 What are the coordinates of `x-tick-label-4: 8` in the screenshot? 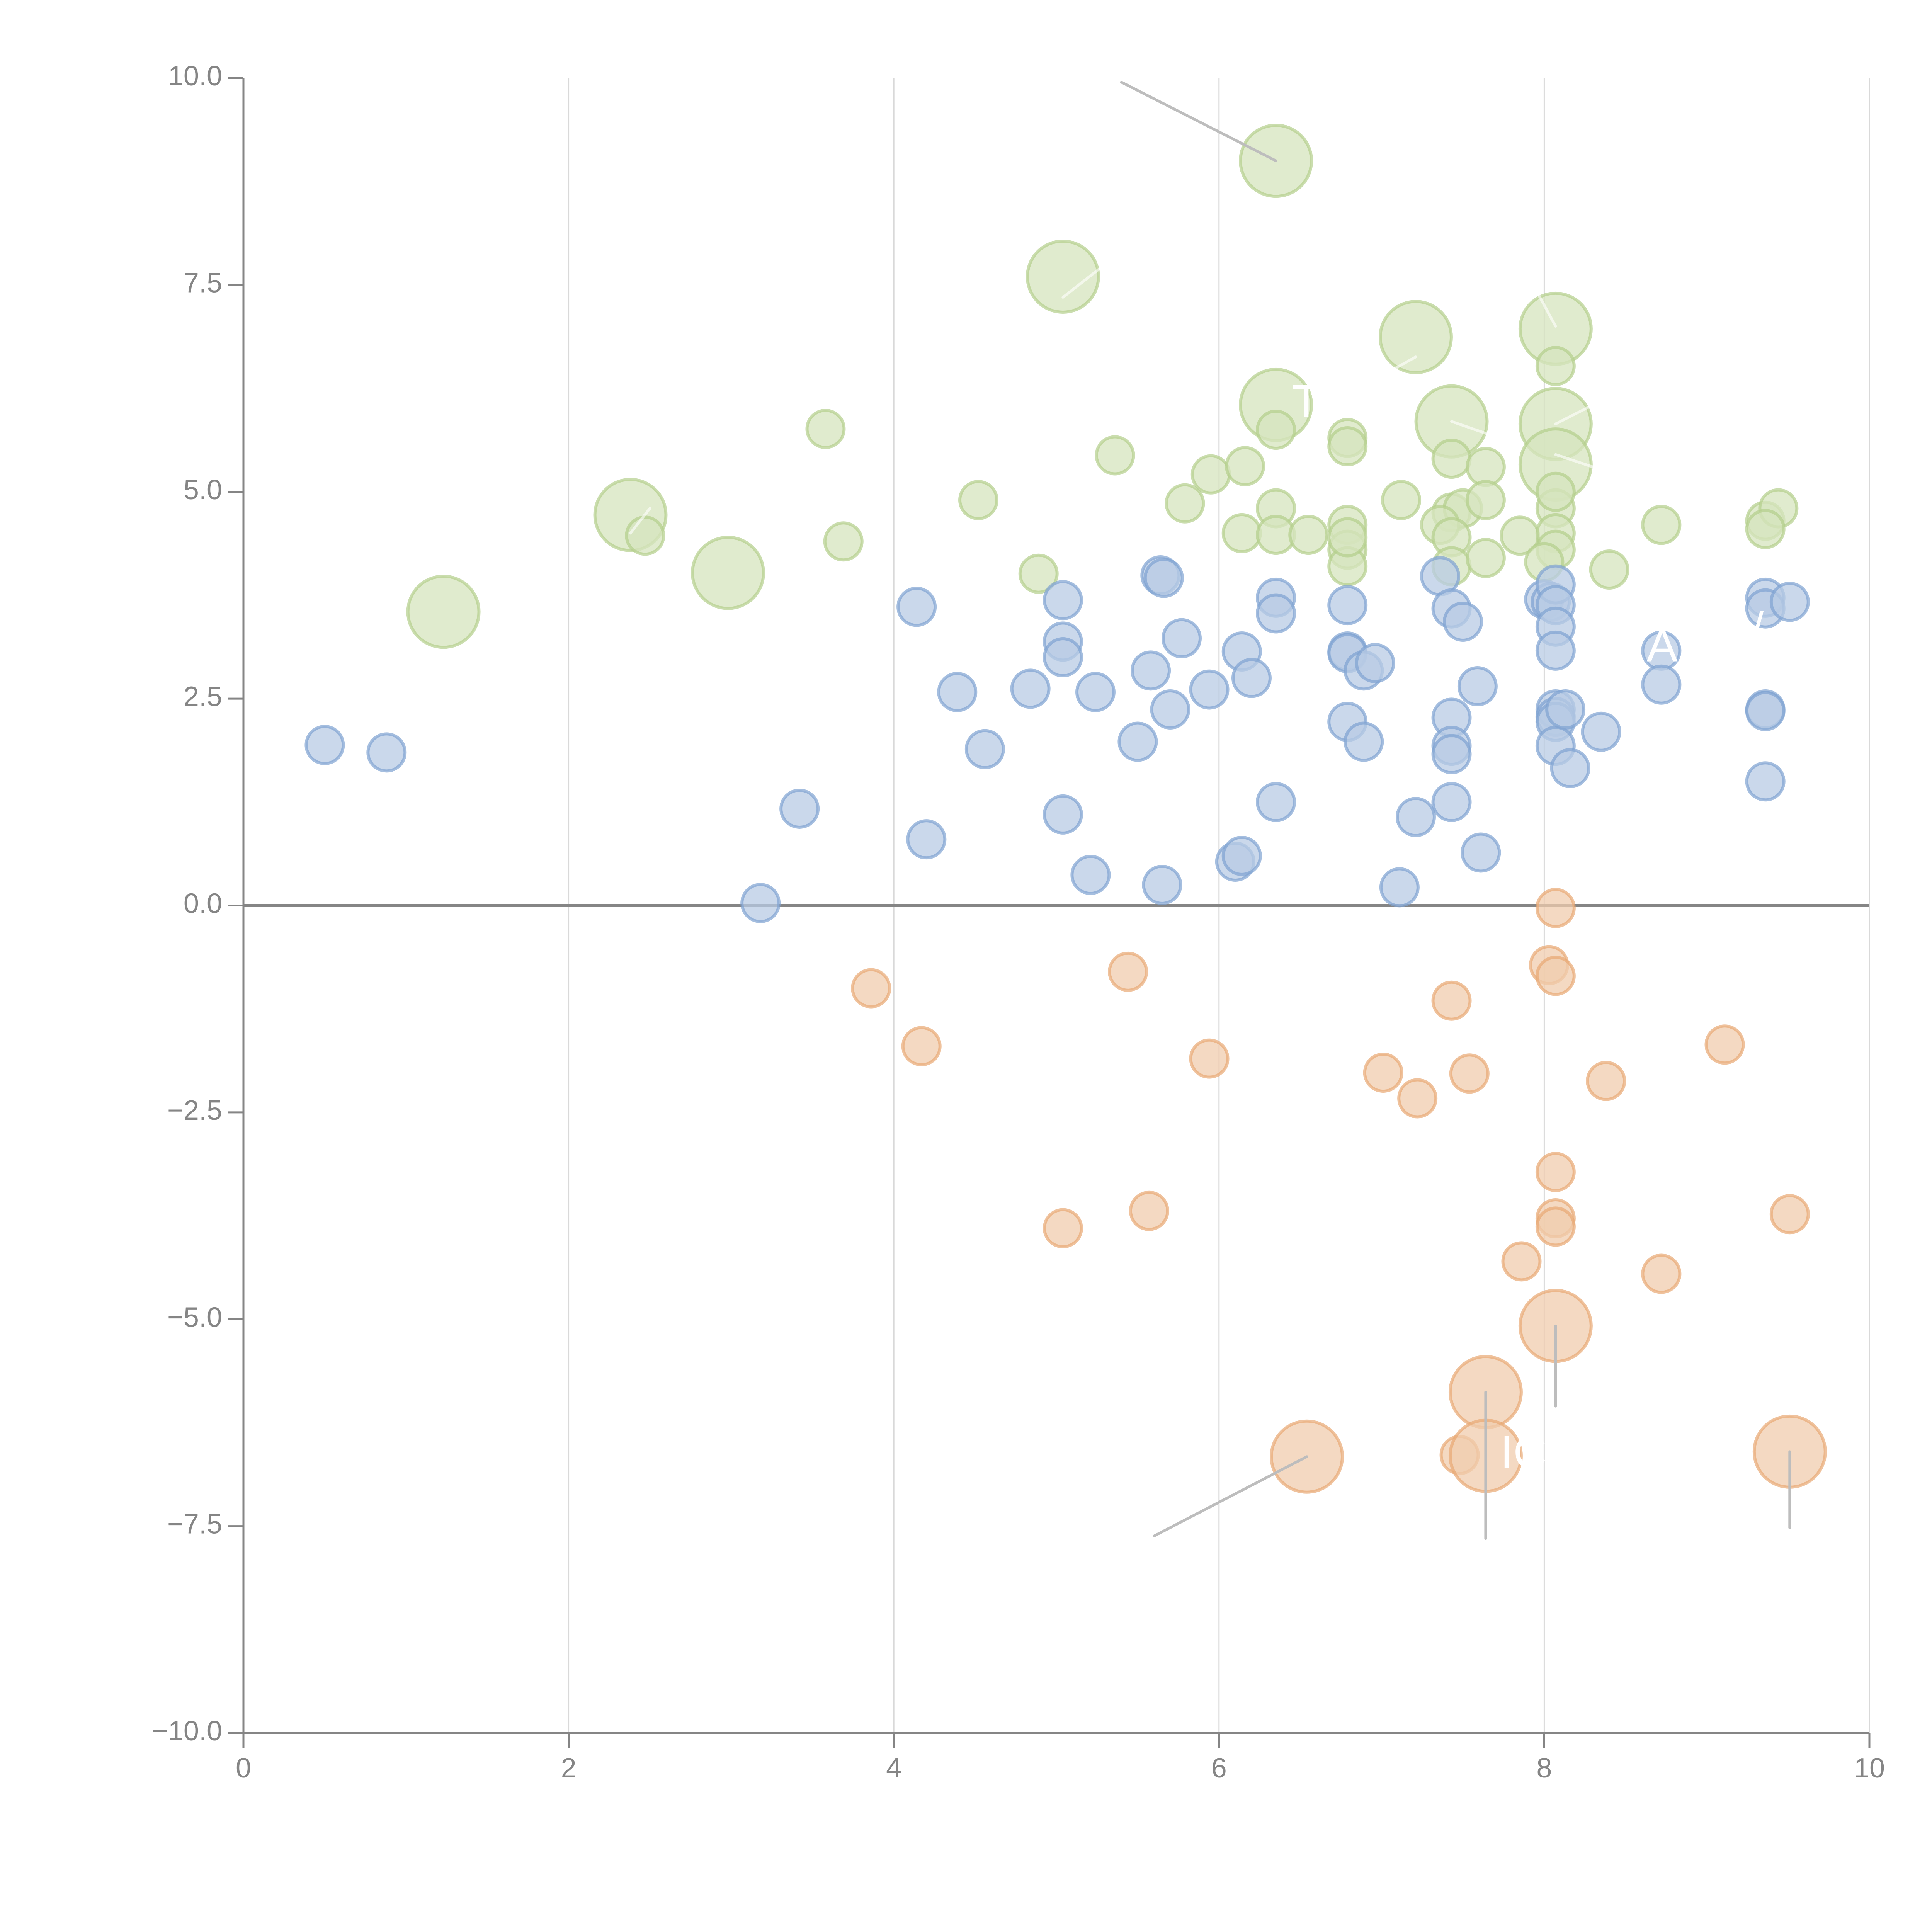 It's located at (1544, 1769).